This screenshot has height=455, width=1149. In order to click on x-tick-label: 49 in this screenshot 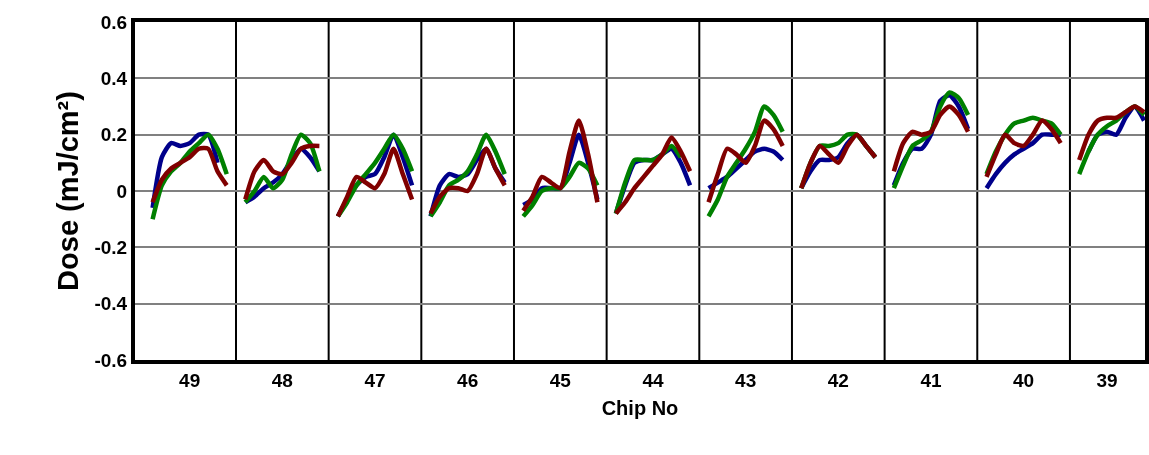, I will do `click(190, 380)`.